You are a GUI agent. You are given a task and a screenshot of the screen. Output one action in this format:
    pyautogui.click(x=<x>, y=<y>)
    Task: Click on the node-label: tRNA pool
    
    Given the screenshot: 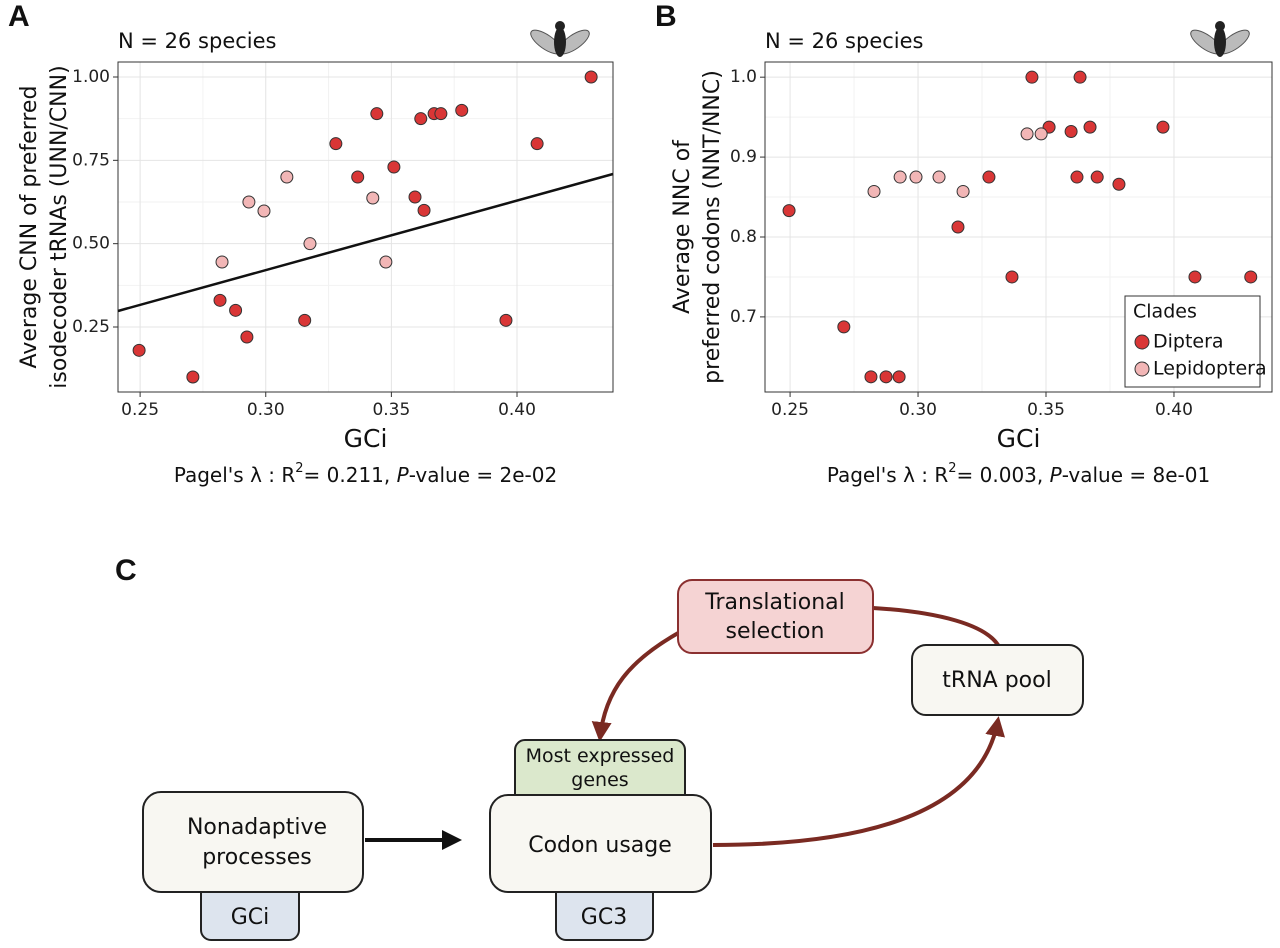 What is the action you would take?
    pyautogui.click(x=996, y=680)
    